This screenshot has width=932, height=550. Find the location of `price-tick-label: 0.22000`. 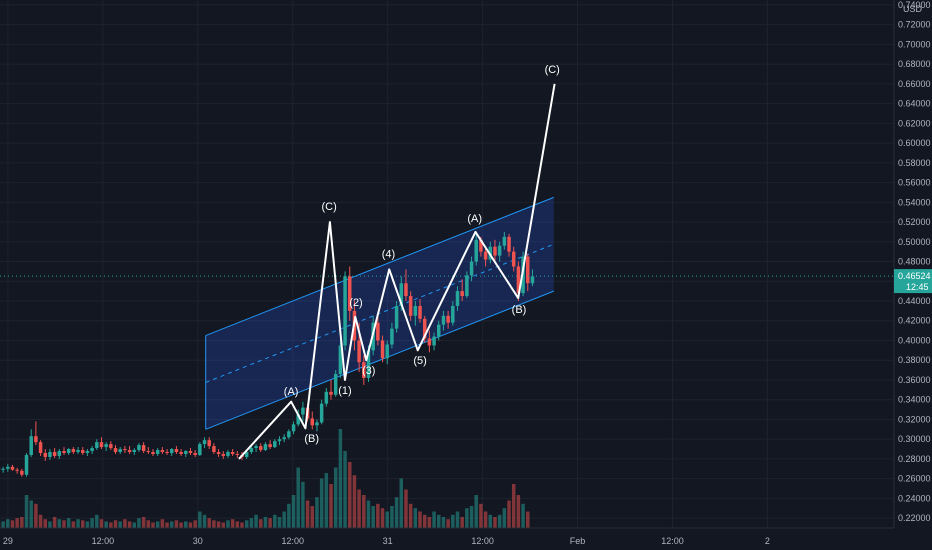

price-tick-label: 0.22000 is located at coordinates (914, 518).